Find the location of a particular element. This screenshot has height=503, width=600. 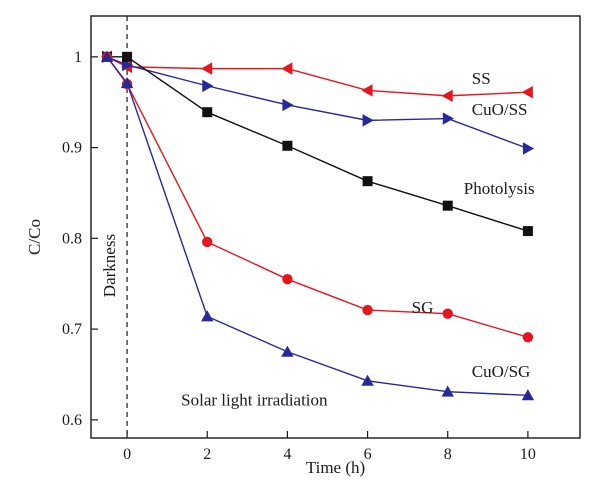

series-labels: SS CuO/SS Photolysis SG CuO/SG is located at coordinates (473, 225).